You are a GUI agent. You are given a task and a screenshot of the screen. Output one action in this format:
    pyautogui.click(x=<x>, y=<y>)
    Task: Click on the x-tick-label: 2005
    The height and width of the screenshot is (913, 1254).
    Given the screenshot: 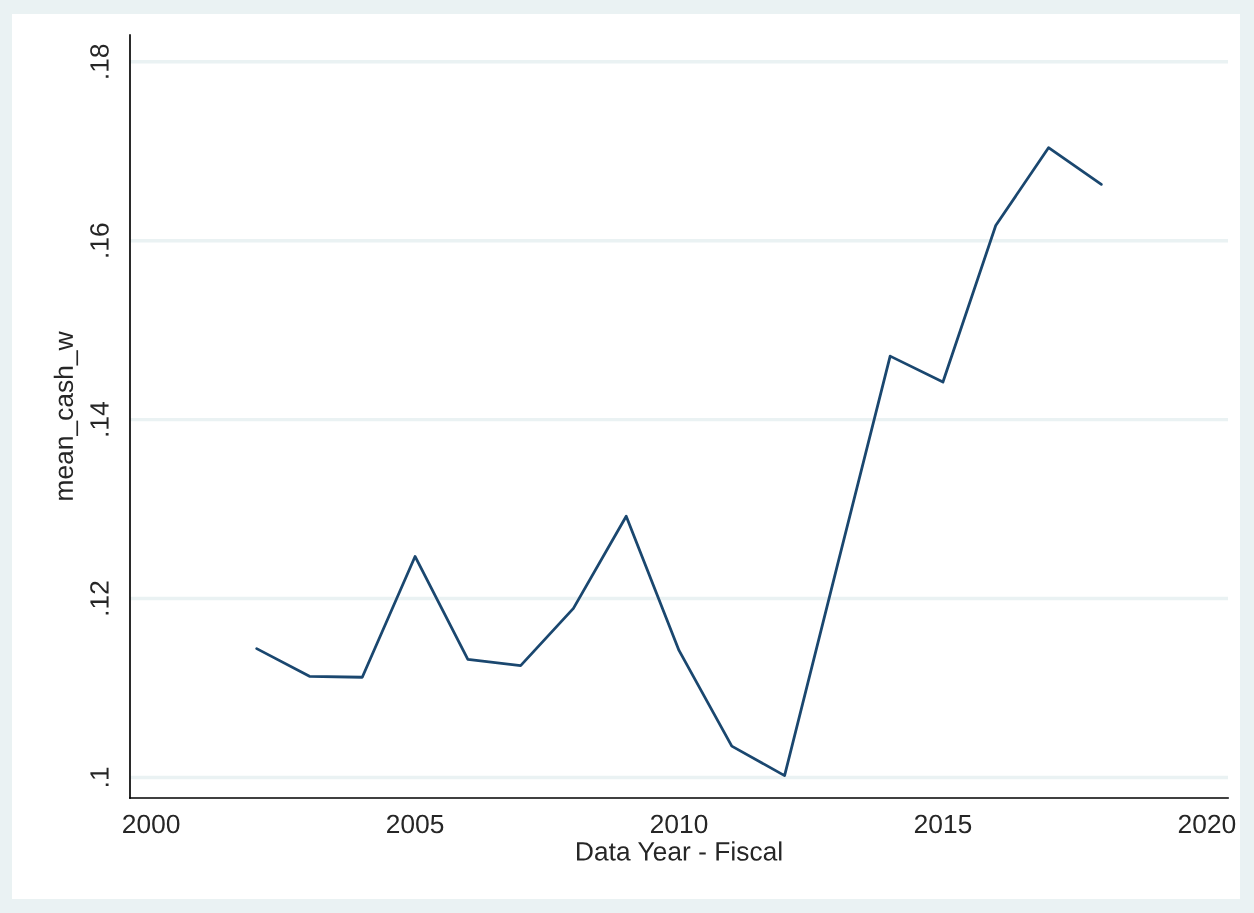 What is the action you would take?
    pyautogui.click(x=415, y=824)
    